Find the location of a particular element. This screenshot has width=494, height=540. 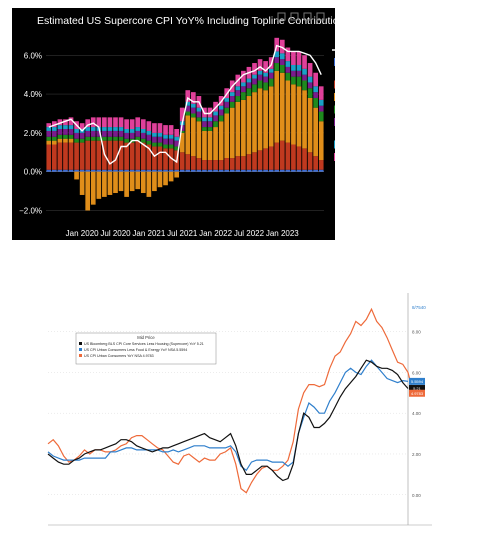

y-tick-label: 4.00 is located at coordinates (416, 413).